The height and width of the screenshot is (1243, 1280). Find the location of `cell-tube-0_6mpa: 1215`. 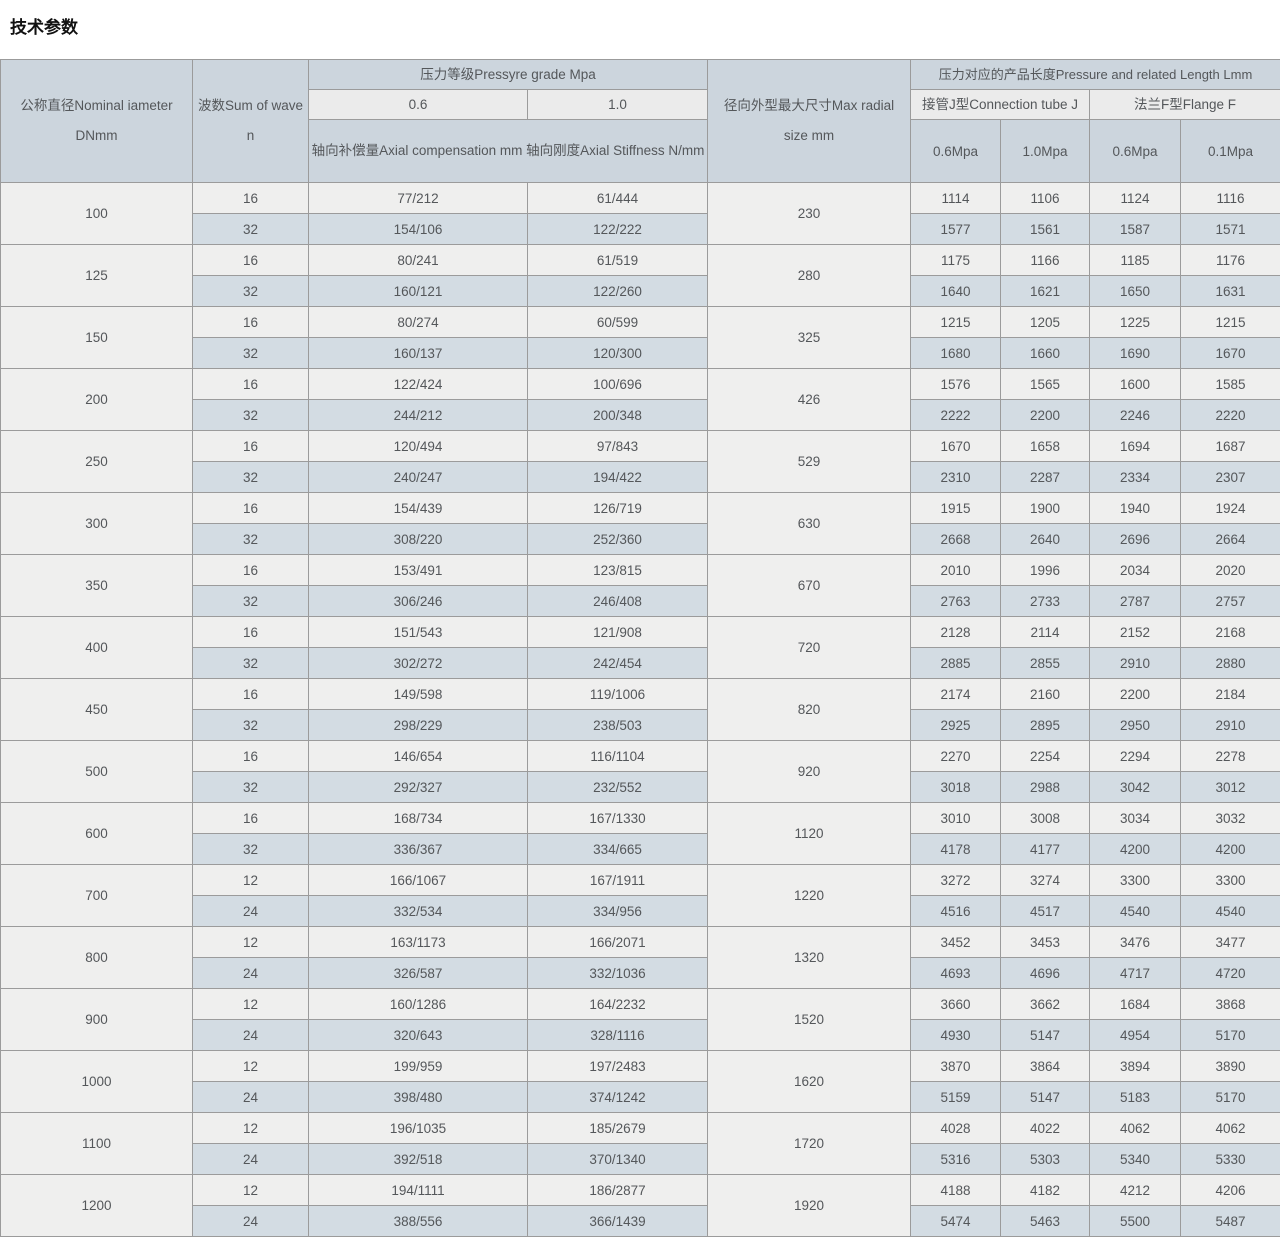

cell-tube-0_6mpa: 1215 is located at coordinates (955, 322).